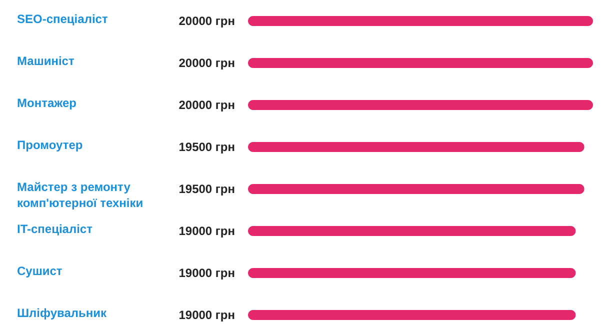 The height and width of the screenshot is (336, 608). What do you see at coordinates (50, 145) in the screenshot?
I see `y-tick-label: Промоутер` at bounding box center [50, 145].